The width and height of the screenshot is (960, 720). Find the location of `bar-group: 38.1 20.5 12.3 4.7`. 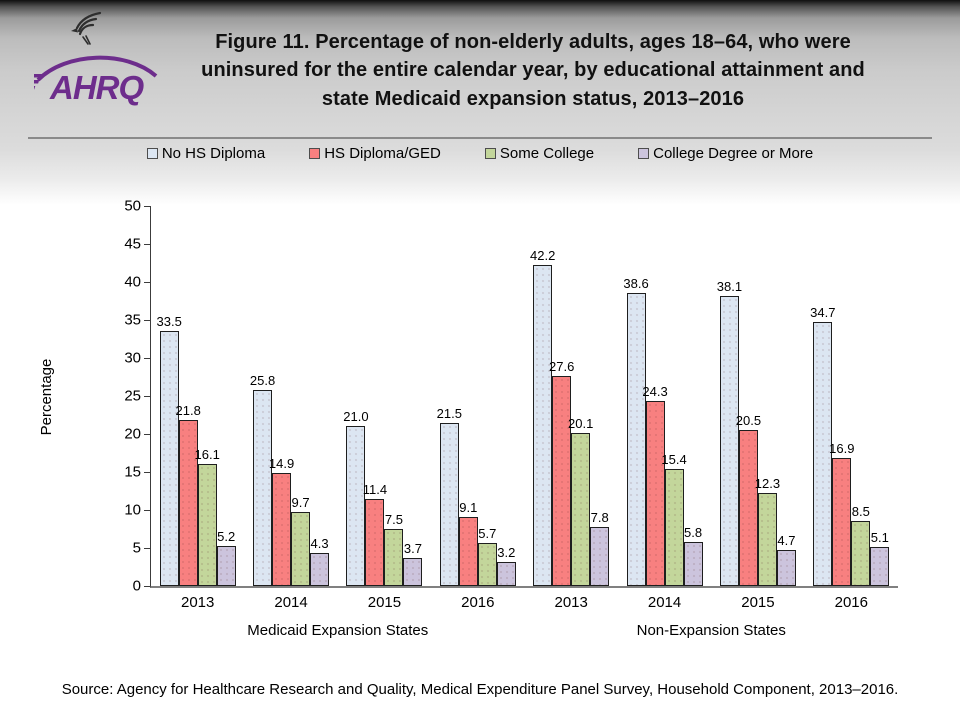

bar-group: 38.1 20.5 12.3 4.7 is located at coordinates (757, 396).